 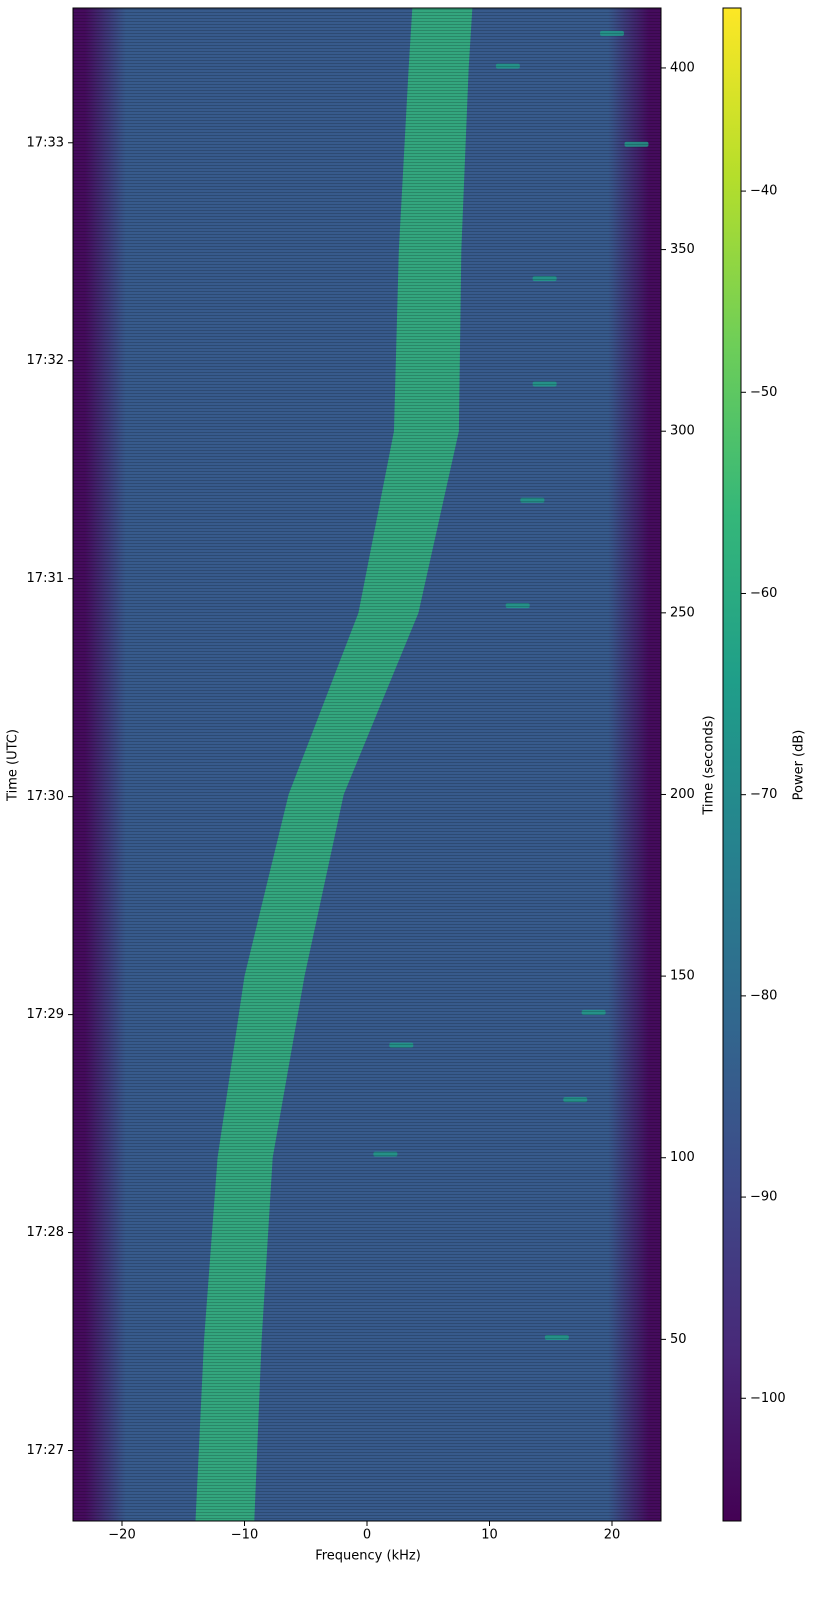 What do you see at coordinates (682, 249) in the screenshot?
I see `y2-tick-label: 350` at bounding box center [682, 249].